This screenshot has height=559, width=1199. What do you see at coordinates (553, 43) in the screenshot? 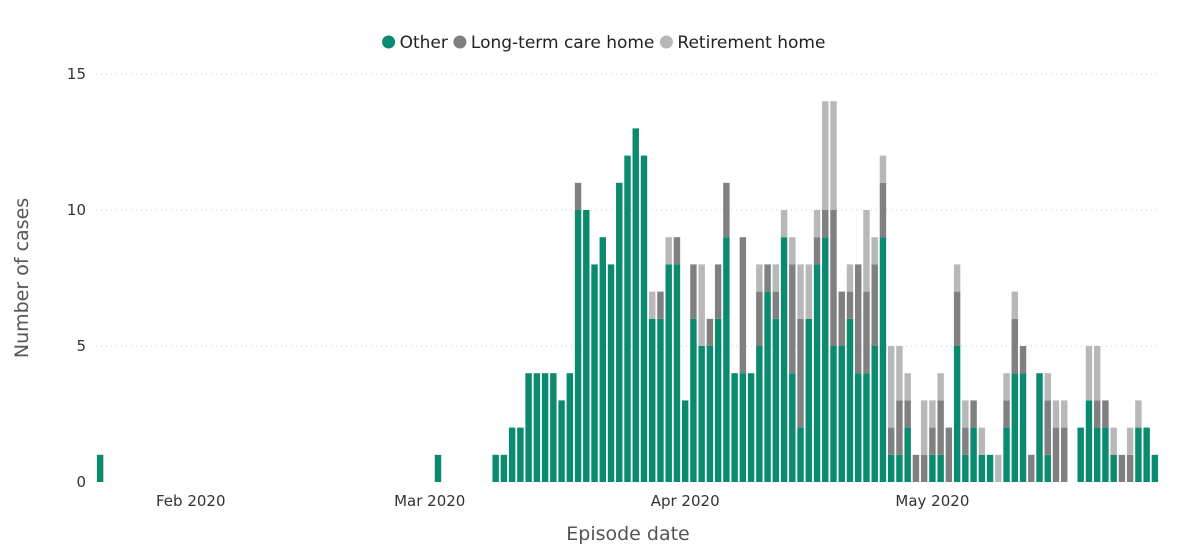
I see `legend-item-long-term-care-home: Long-term care home` at bounding box center [553, 43].